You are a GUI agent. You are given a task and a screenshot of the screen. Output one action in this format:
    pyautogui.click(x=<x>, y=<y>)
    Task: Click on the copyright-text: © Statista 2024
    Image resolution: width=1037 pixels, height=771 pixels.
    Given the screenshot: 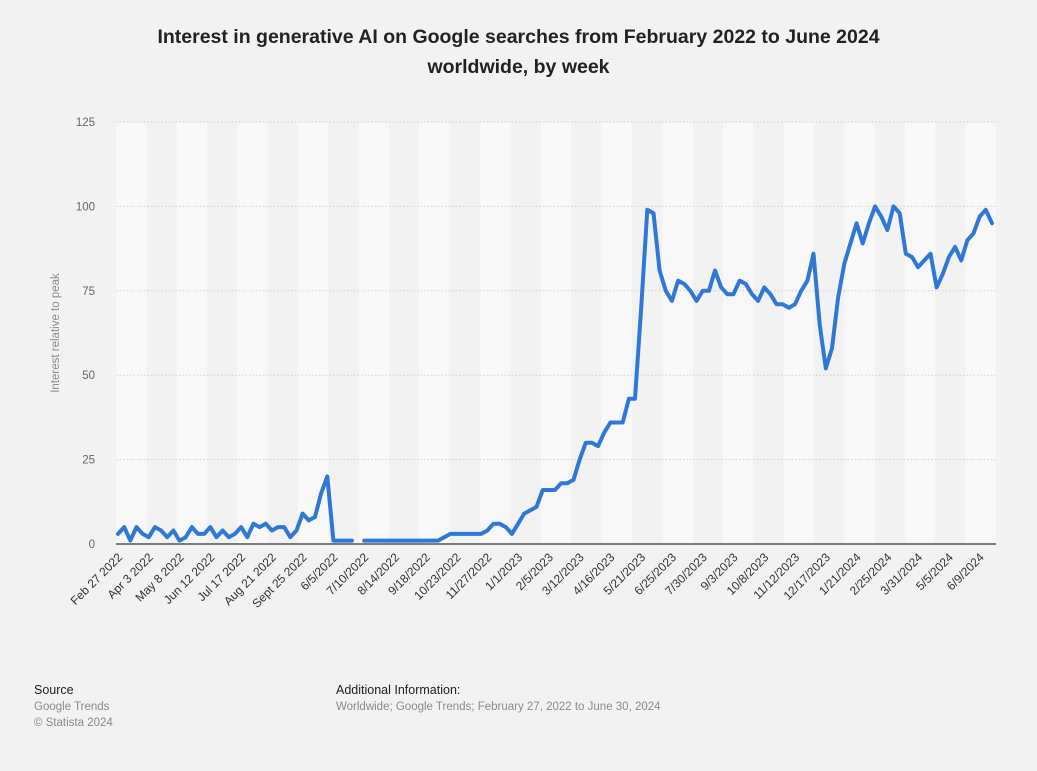 What is the action you would take?
    pyautogui.click(x=73, y=723)
    